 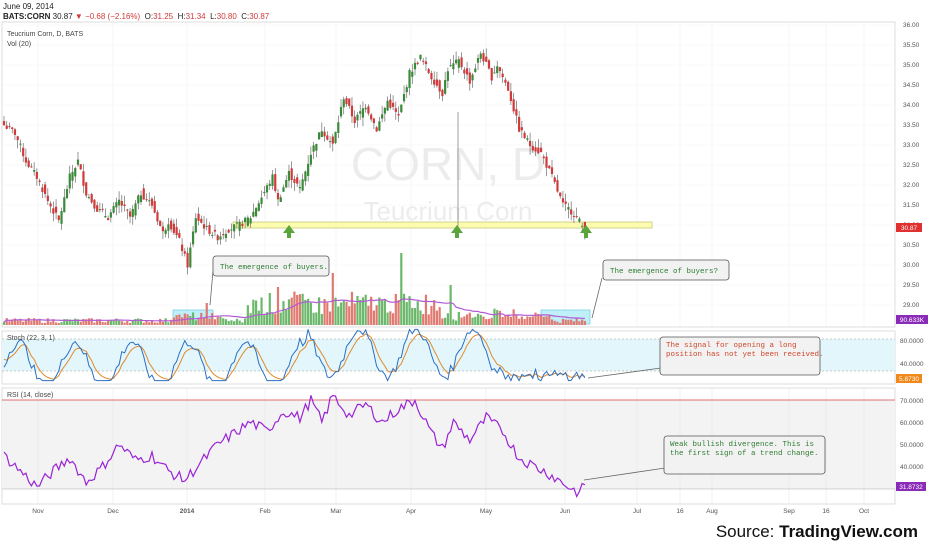 I want to click on stoch-axis: 80.0000 40.0000, so click(x=912, y=353).